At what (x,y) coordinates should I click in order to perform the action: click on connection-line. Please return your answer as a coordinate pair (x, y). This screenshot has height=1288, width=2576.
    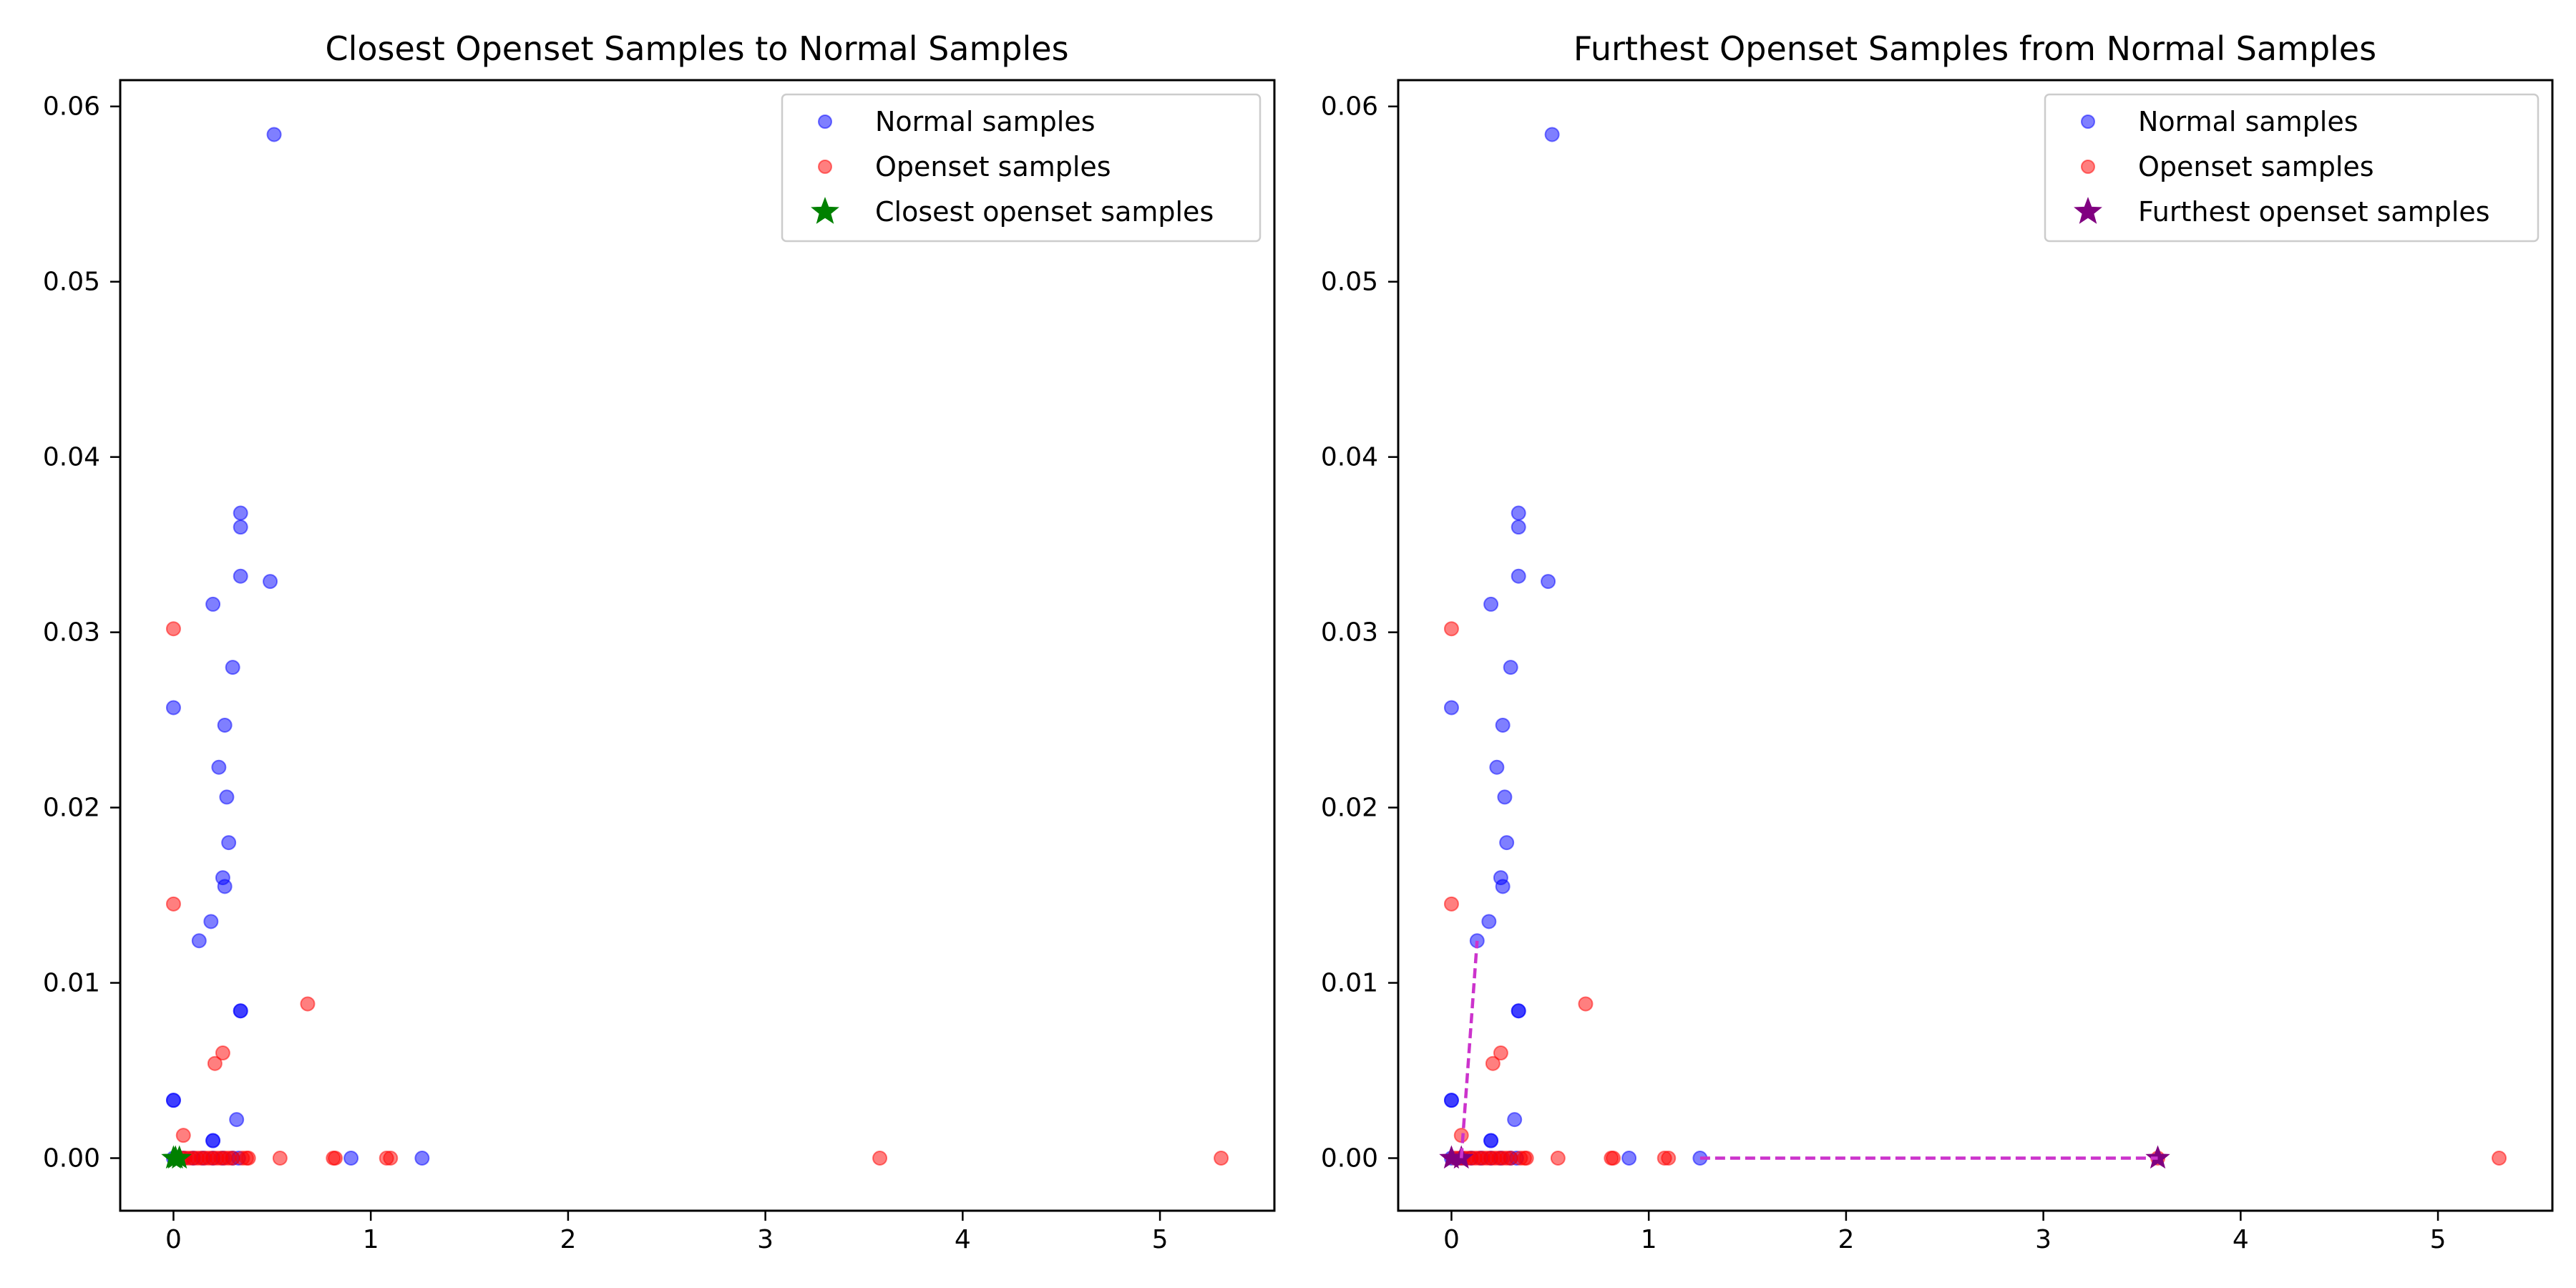
    Looking at the image, I should click on (1469, 1049).